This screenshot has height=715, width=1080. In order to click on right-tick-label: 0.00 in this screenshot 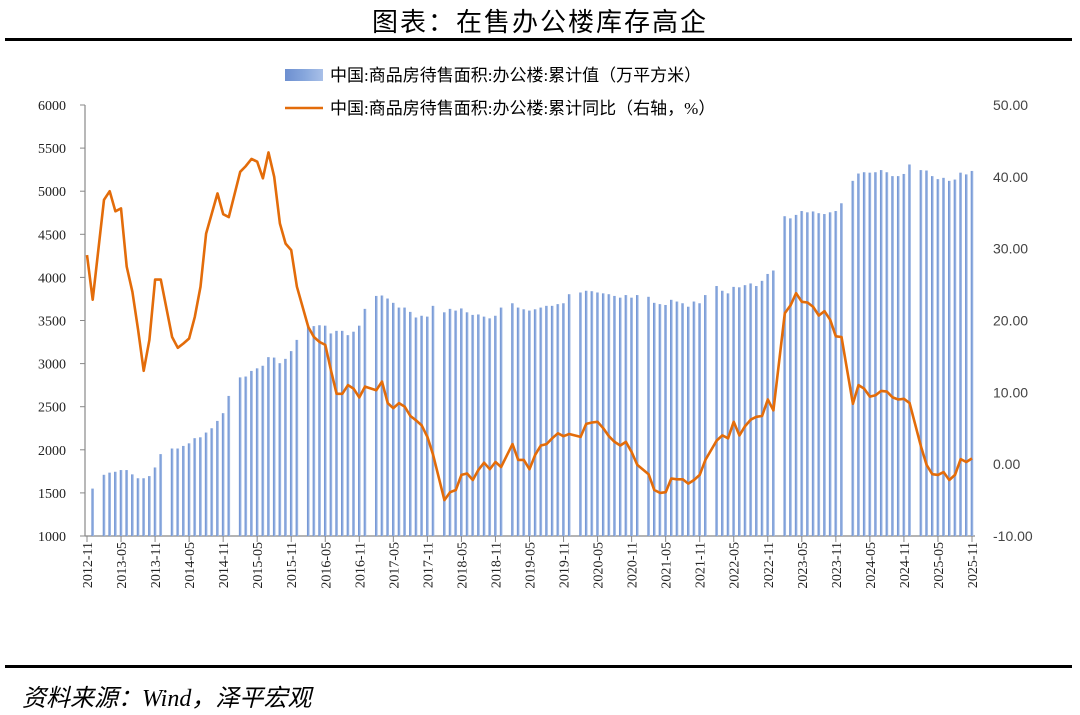, I will do `click(1006, 464)`.